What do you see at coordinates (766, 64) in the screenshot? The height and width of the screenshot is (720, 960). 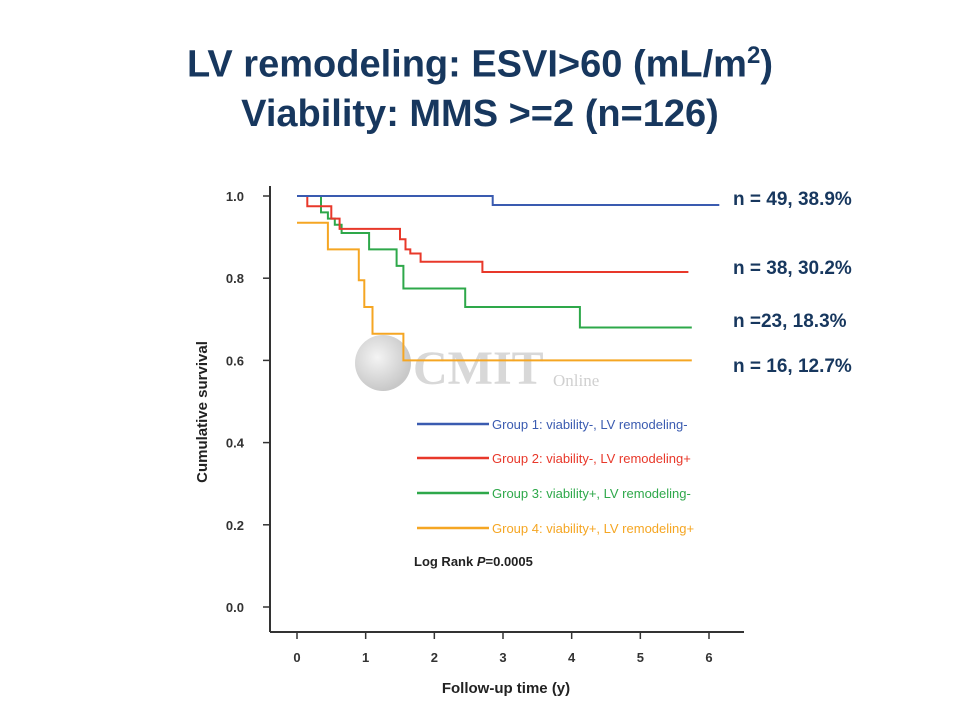 I see `title-line-1-end: )` at bounding box center [766, 64].